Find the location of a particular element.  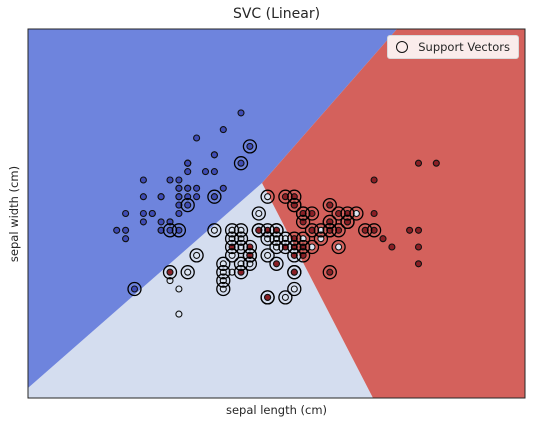

y-axis-label: sepal width (cm) is located at coordinates (14, 214).